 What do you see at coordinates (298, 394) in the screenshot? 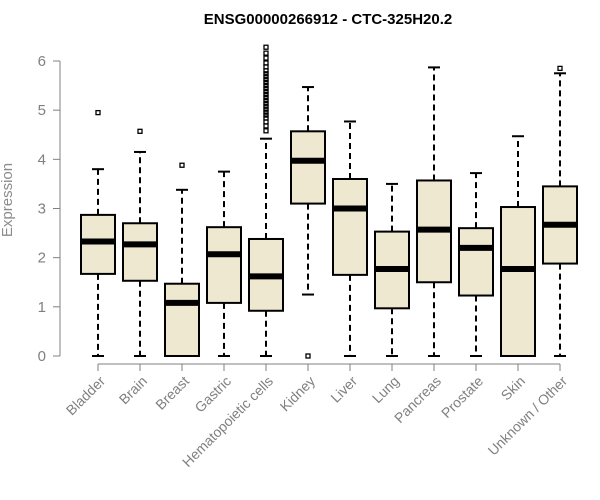
I see `x-tick-label: Kidney` at bounding box center [298, 394].